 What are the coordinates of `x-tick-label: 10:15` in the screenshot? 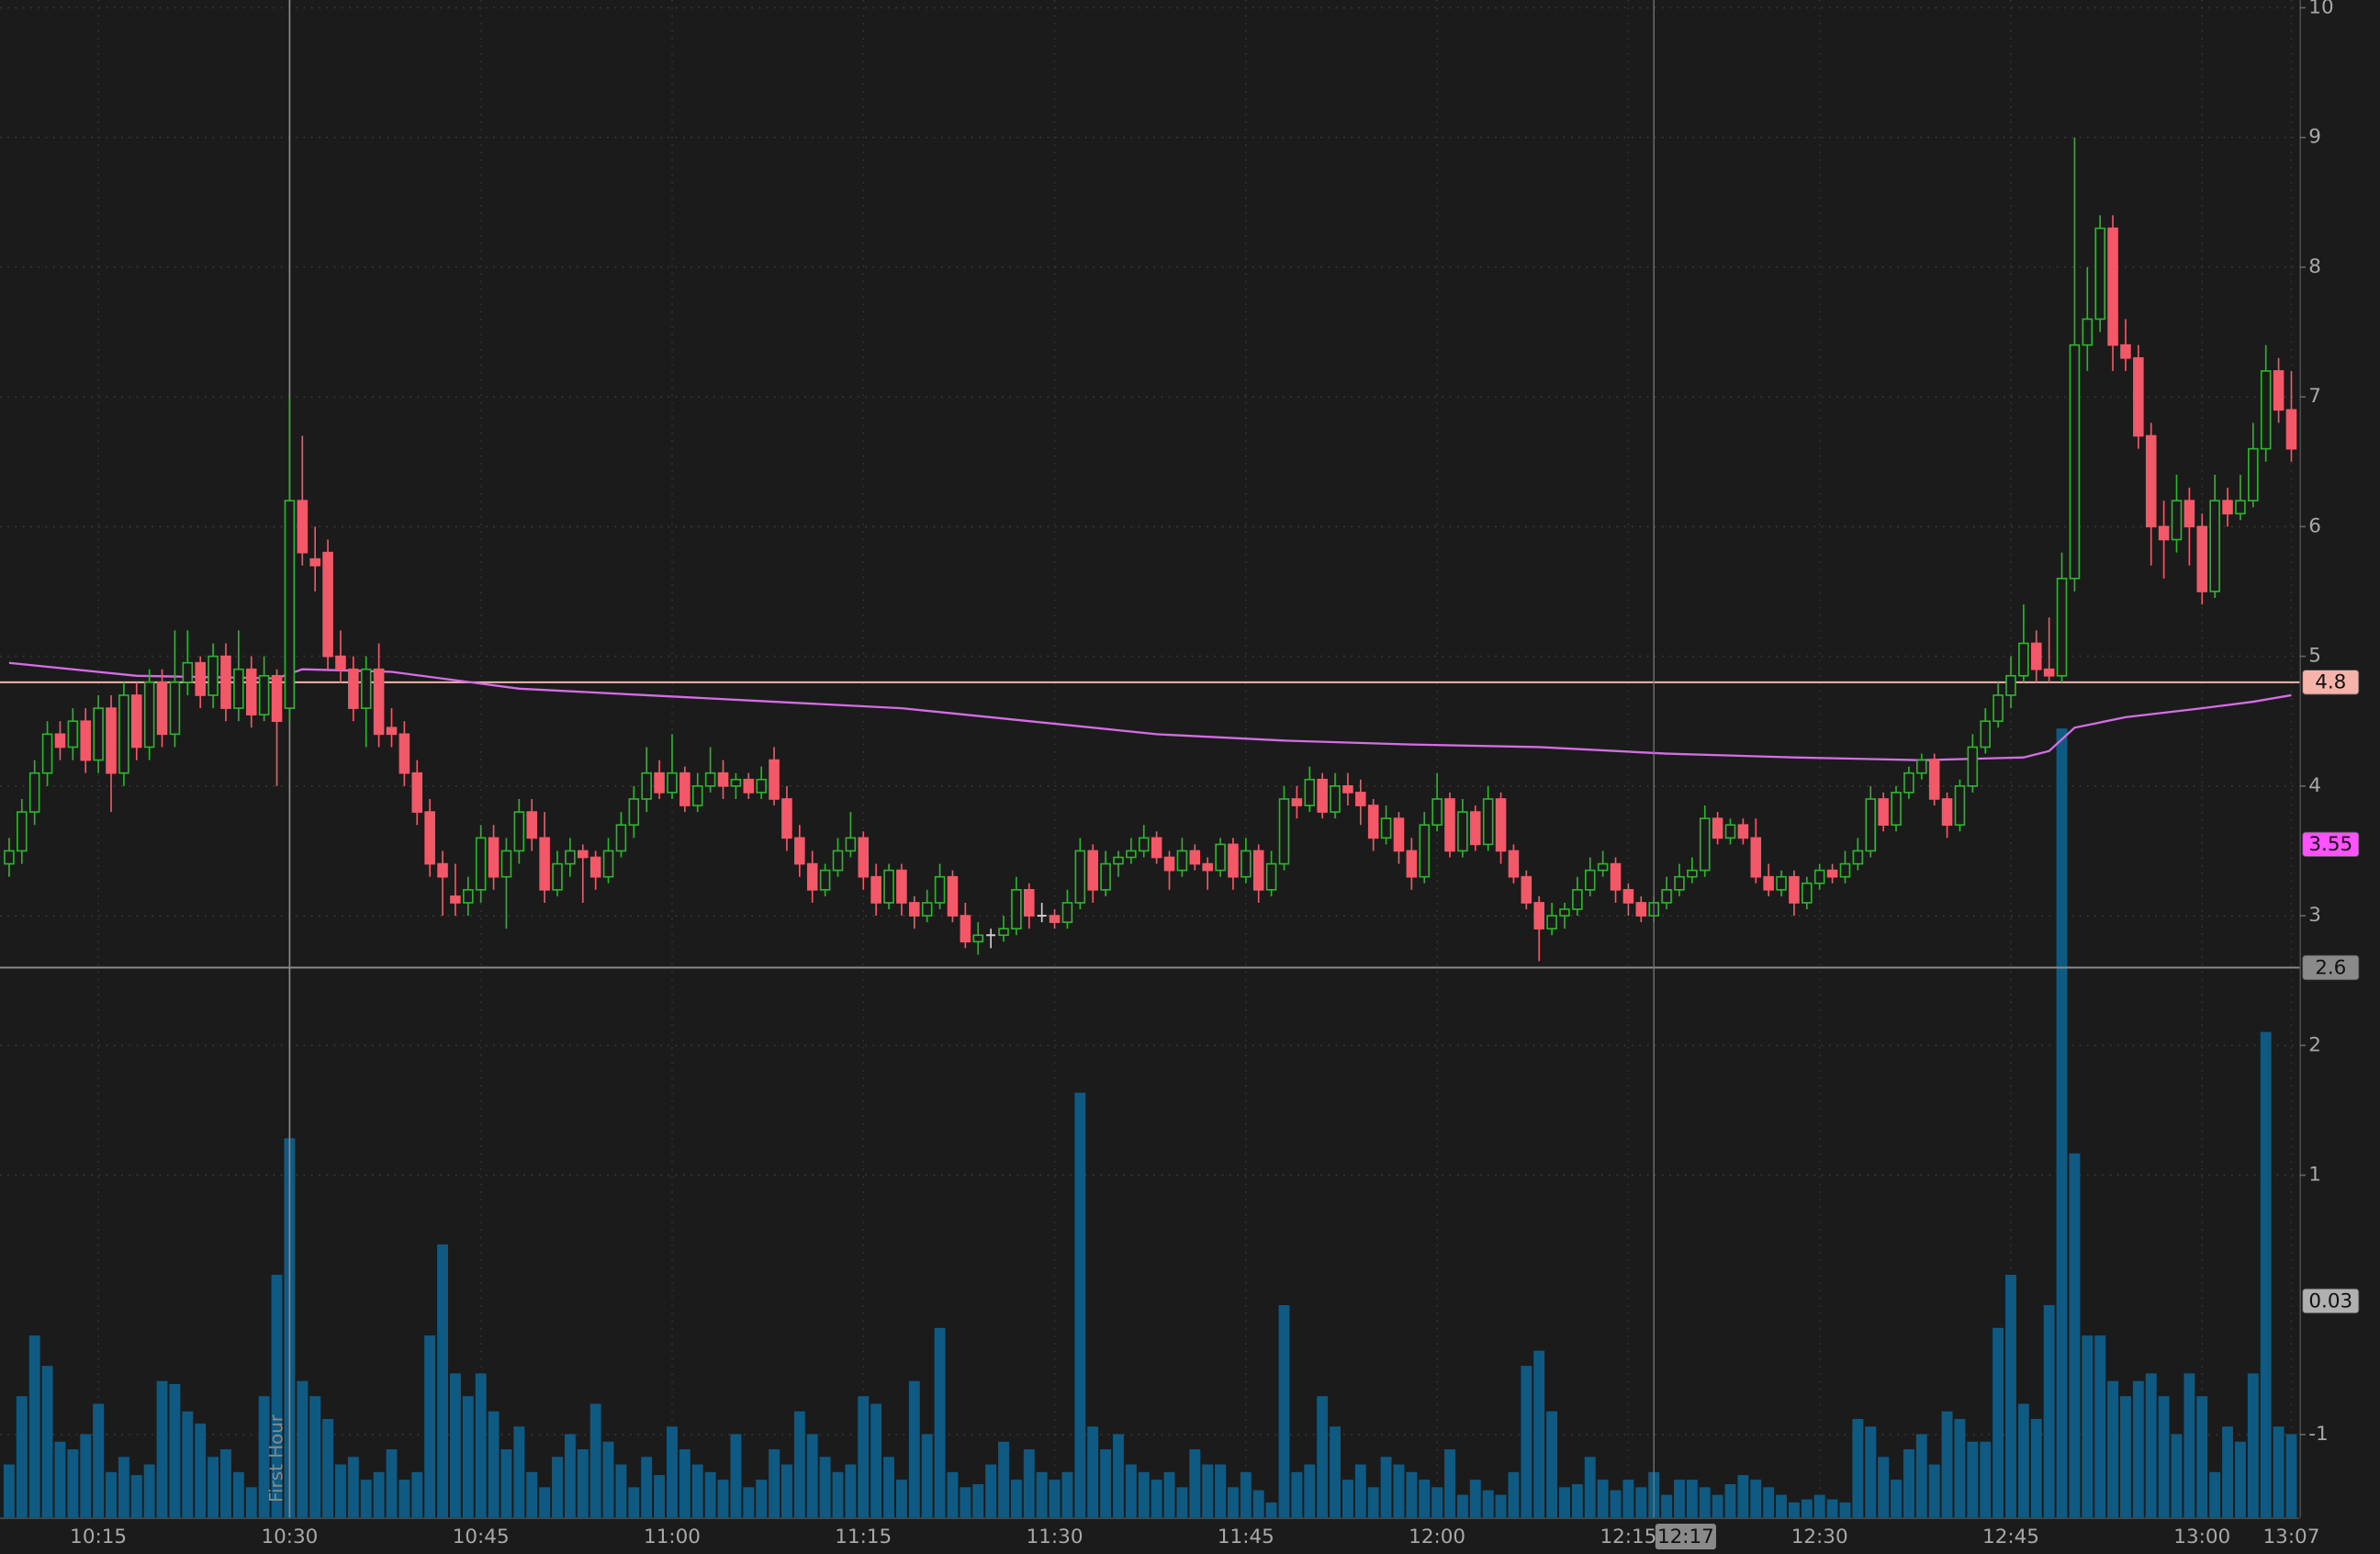 It's located at (98, 1537).